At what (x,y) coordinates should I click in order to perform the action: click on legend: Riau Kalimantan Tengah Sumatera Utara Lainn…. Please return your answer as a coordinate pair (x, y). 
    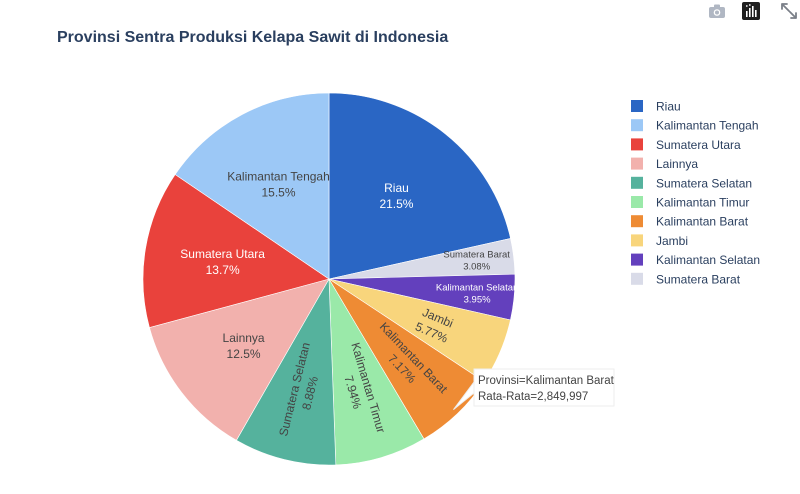
    Looking at the image, I should click on (695, 193).